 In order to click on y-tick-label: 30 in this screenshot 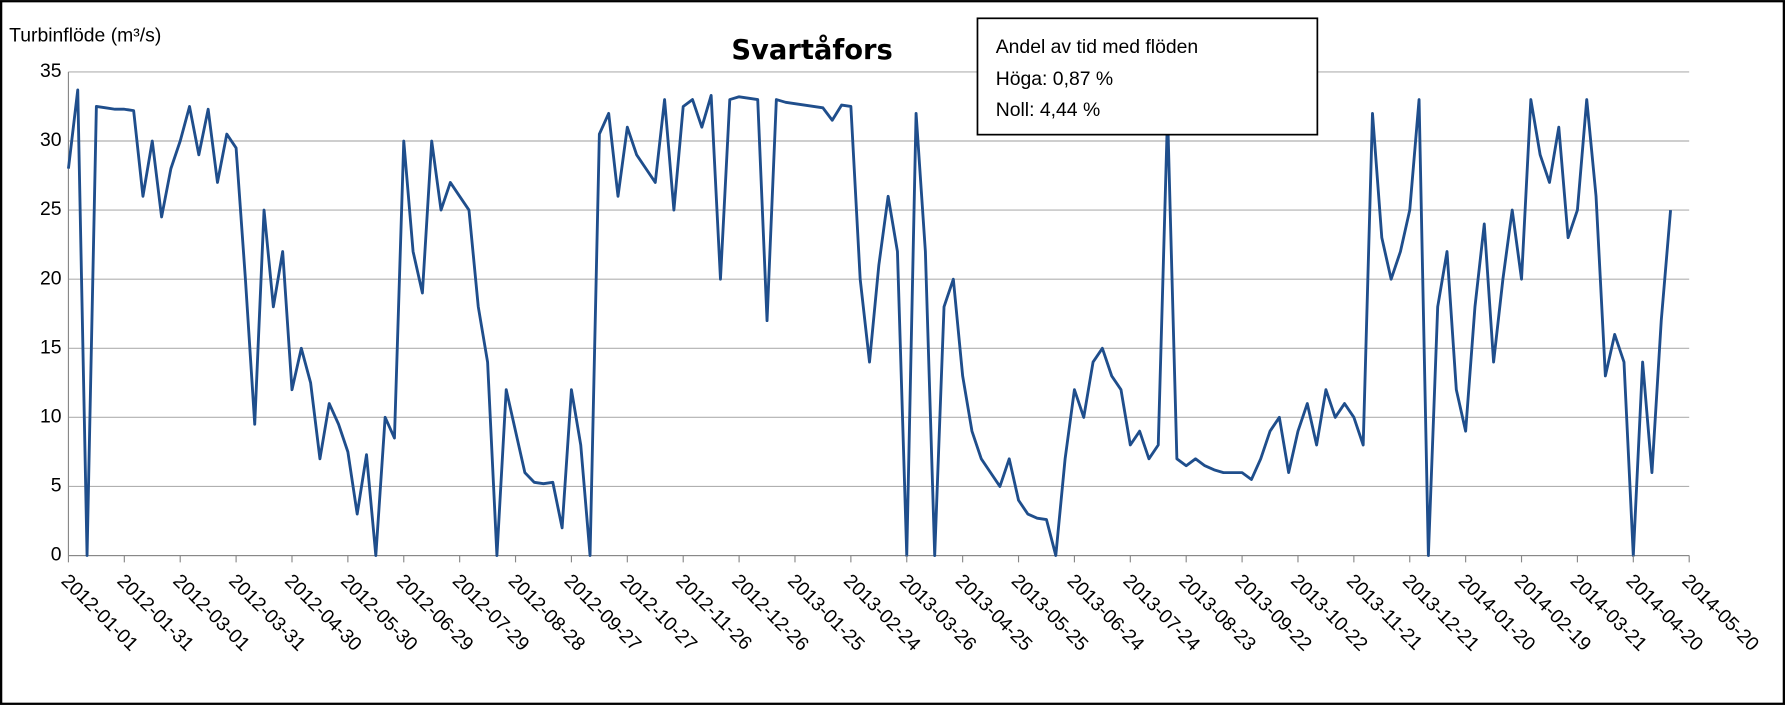, I will do `click(51, 140)`.